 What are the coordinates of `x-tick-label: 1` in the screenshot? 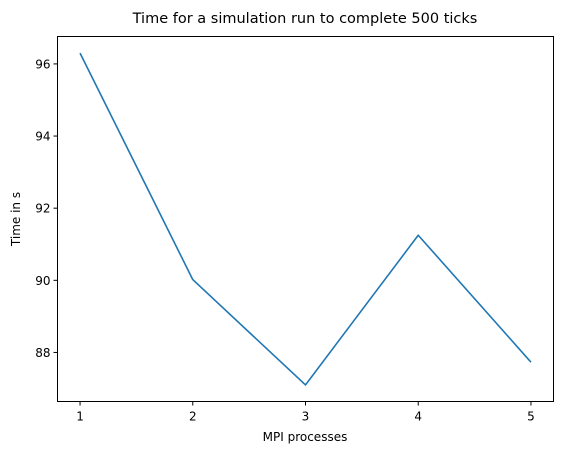 It's located at (80, 417).